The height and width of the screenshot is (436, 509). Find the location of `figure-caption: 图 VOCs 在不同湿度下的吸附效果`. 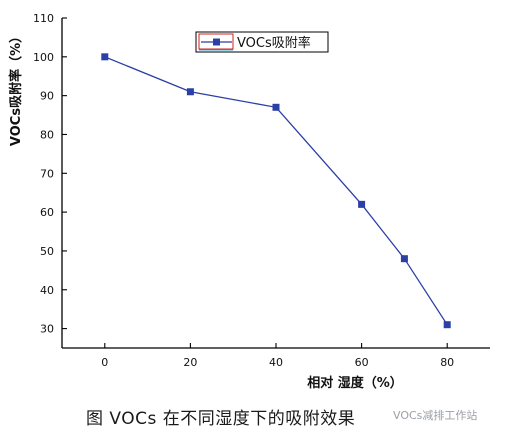

figure-caption: 图 VOCs 在不同湿度下的吸附效果 is located at coordinates (221, 419).